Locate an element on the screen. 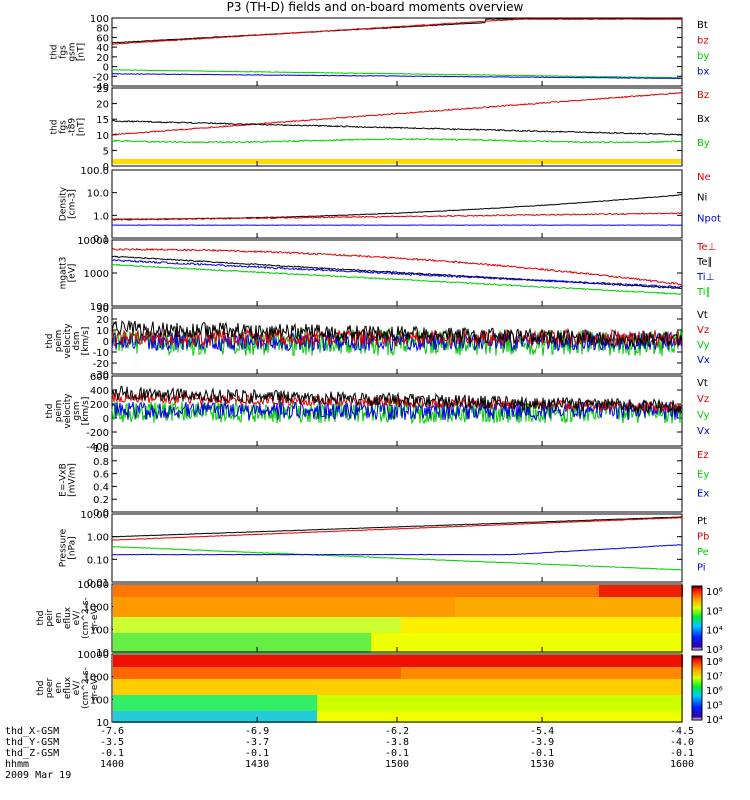 Image resolution: width=750 pixels, height=800 pixels. y-axis-label: Pressure is located at coordinates (64, 547).